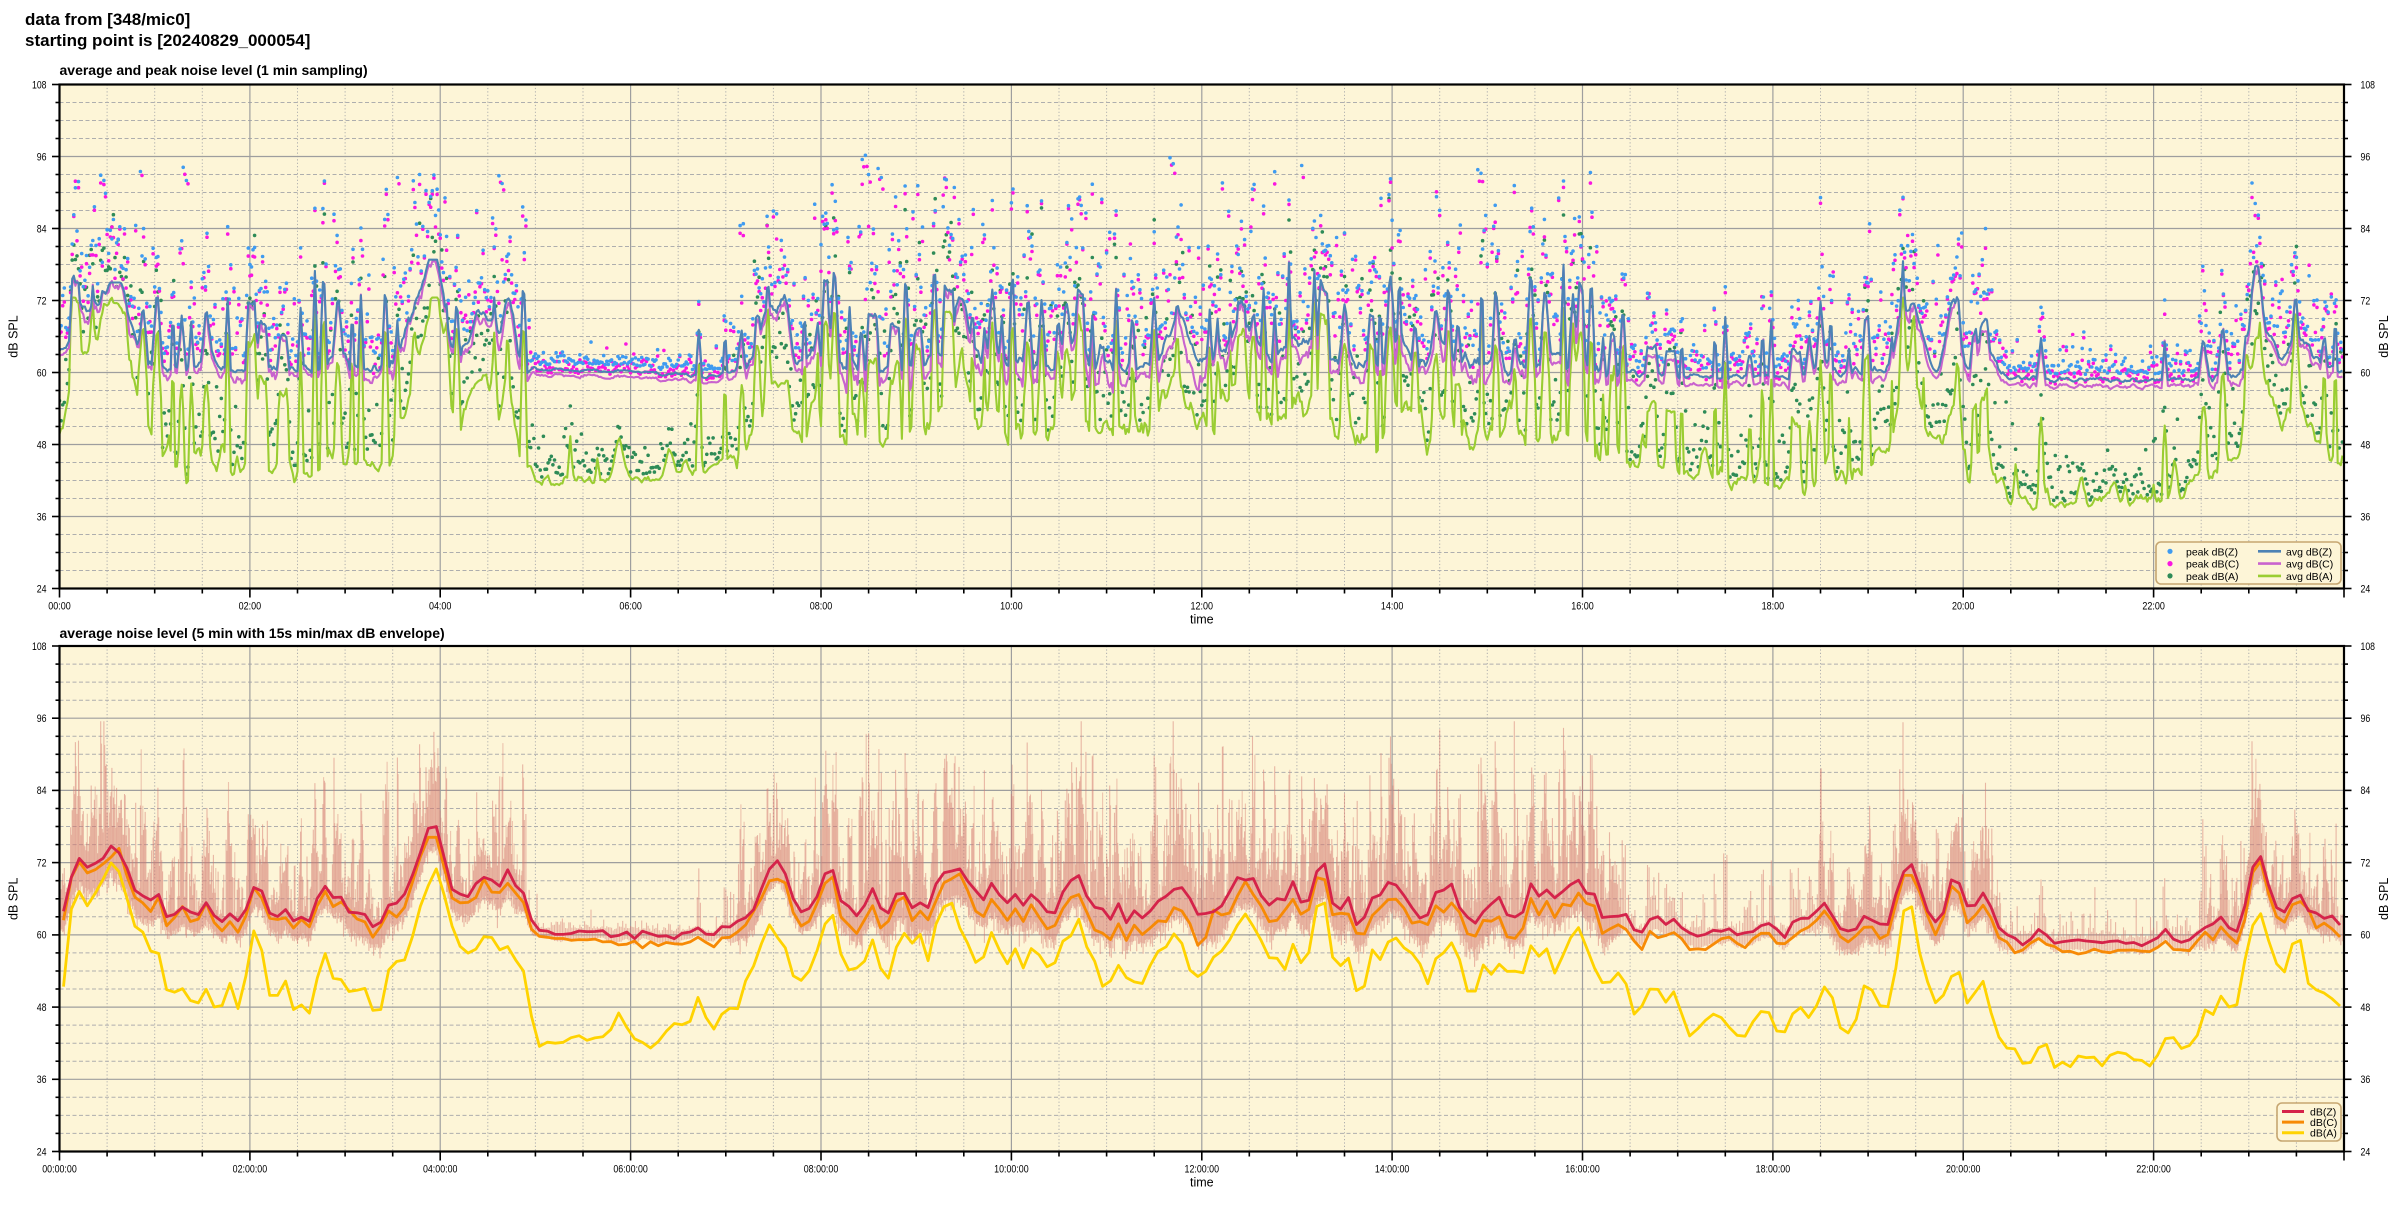 The image size is (2400, 1205). I want to click on svg-text: peak dB(A), so click(2212, 577).